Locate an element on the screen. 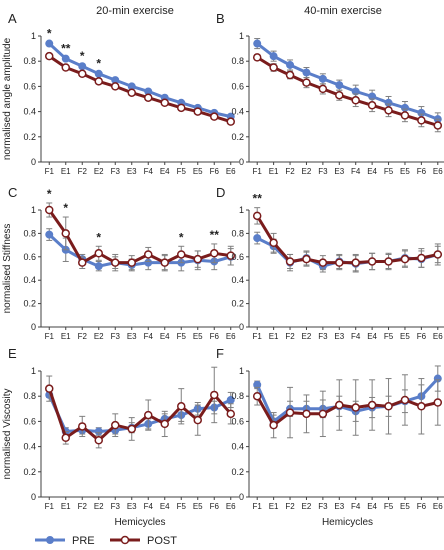 The height and width of the screenshot is (550, 444). panel-letter: D is located at coordinates (220, 192).